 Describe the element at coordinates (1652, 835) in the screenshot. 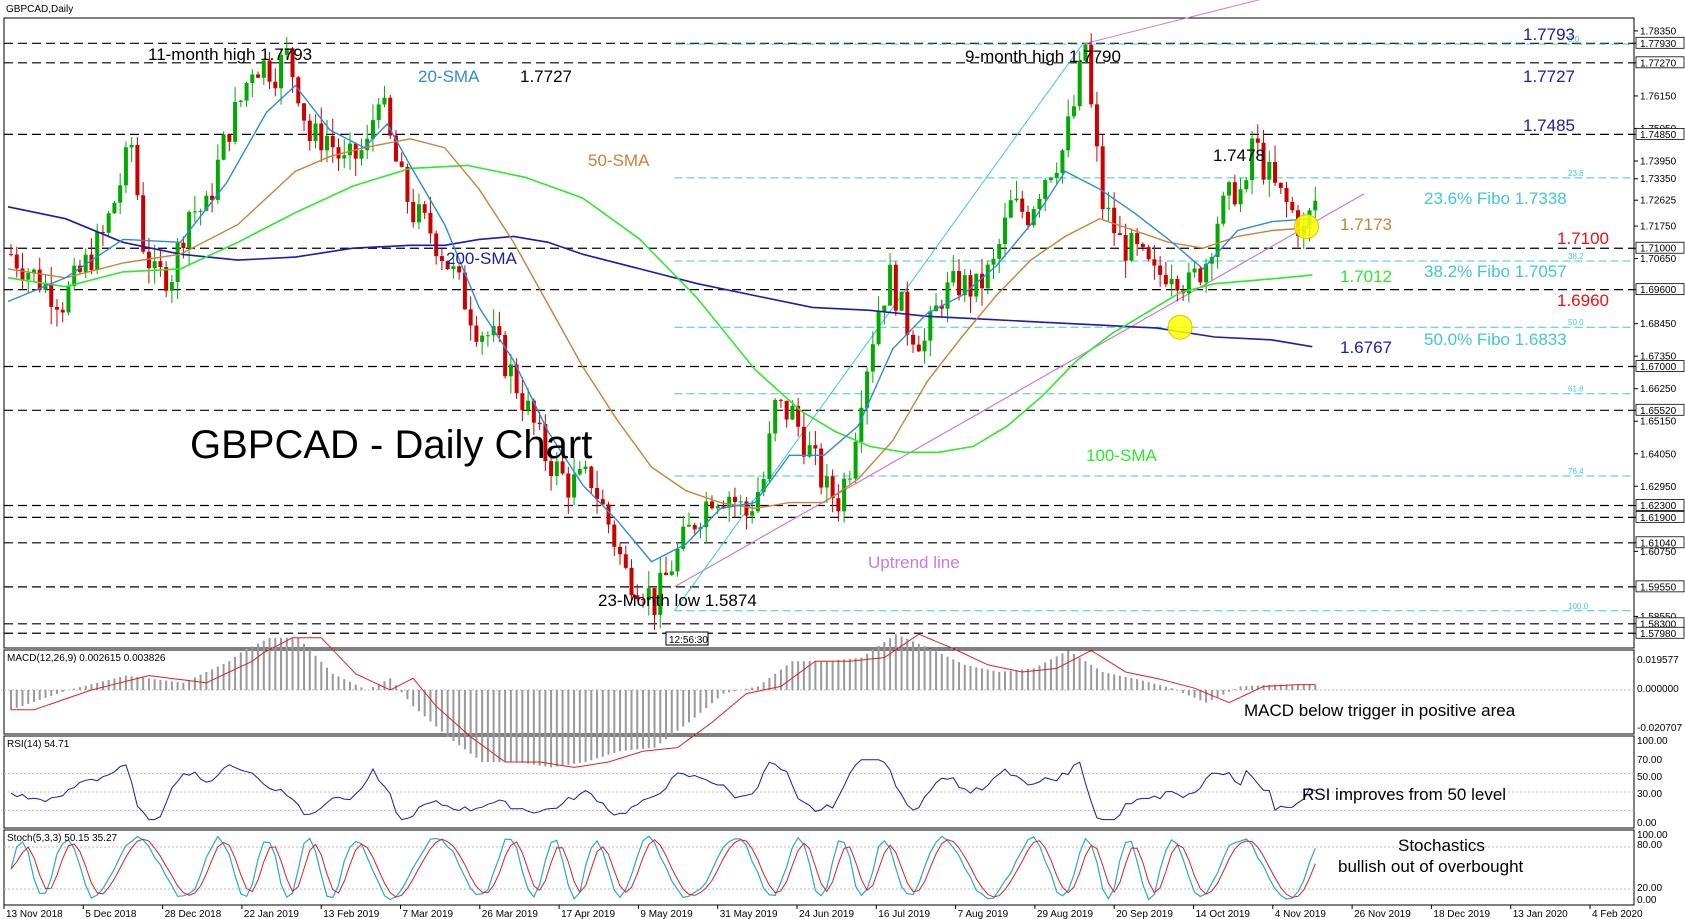

I see `stoch-tick-100: 100.00` at that location.